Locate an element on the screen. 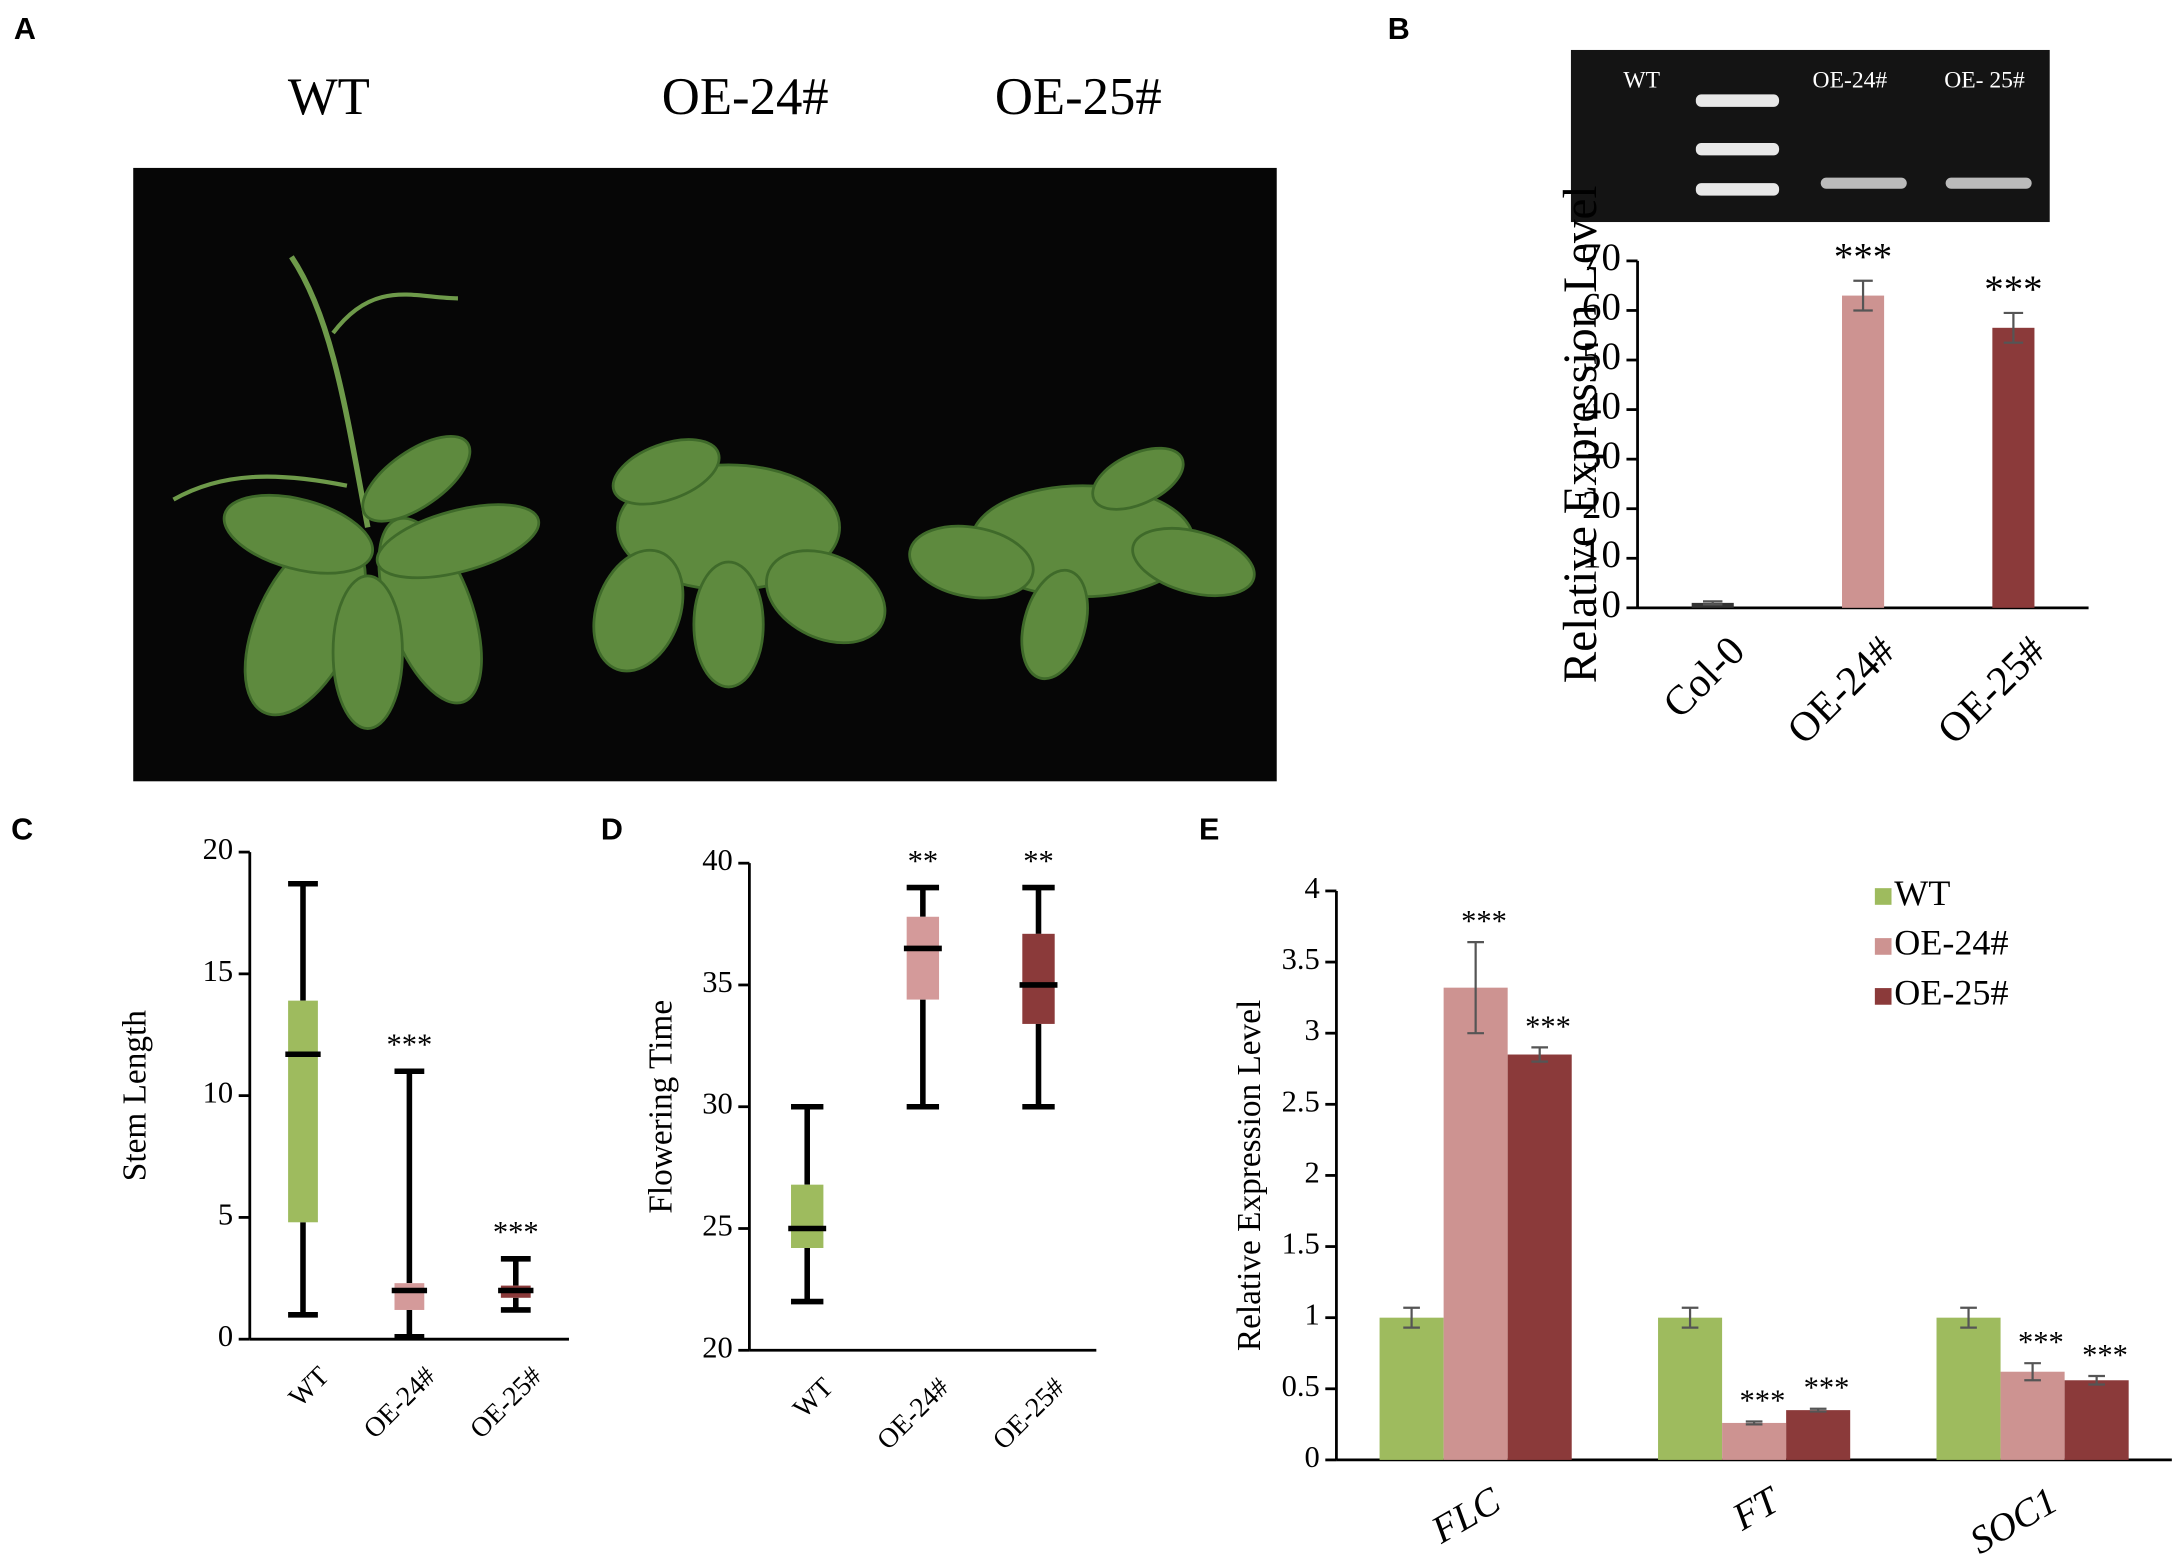 Image resolution: width=2176 pixels, height=1564 pixels. legend-label: OE-24# is located at coordinates (1951, 943).